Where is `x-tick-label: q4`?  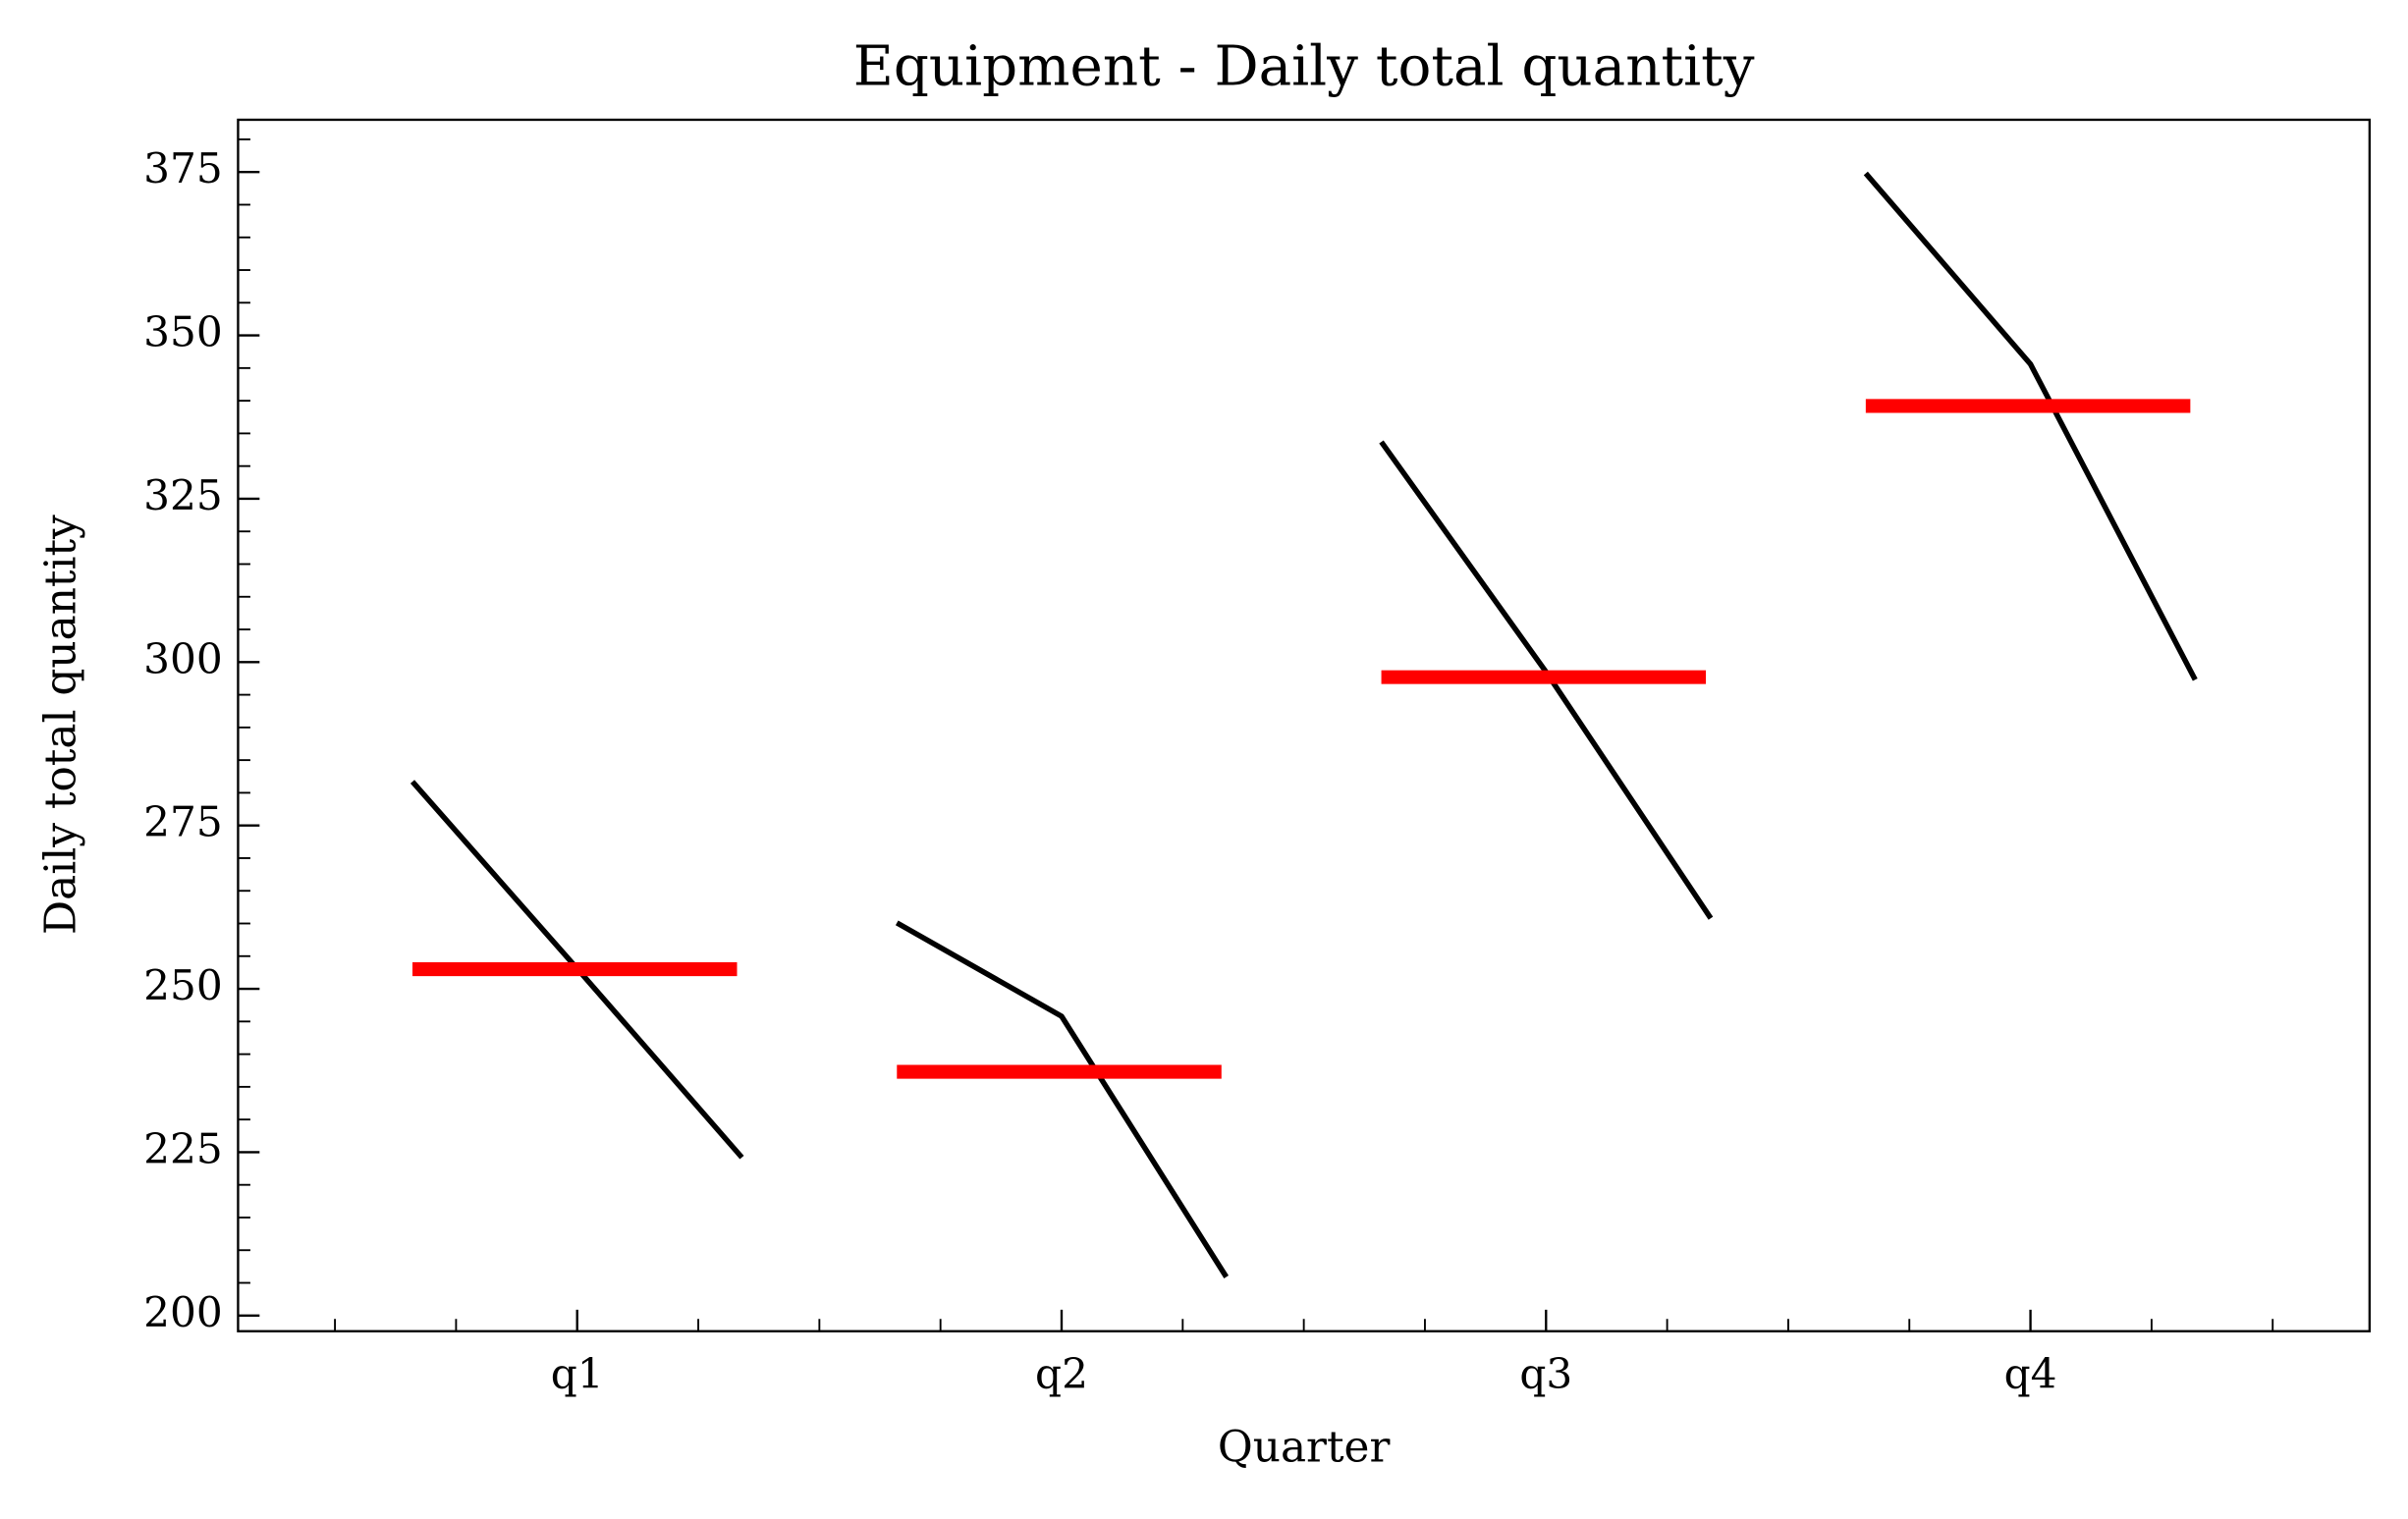 x-tick-label: q4 is located at coordinates (2030, 1374).